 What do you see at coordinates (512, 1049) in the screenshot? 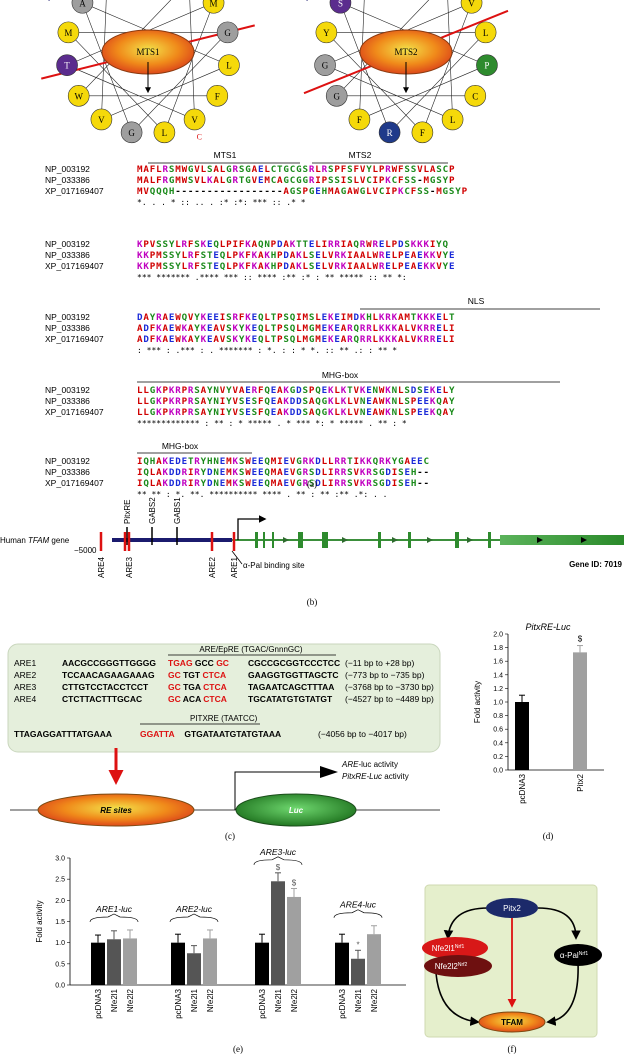
I see `panel-f-caption: (f)` at bounding box center [512, 1049].